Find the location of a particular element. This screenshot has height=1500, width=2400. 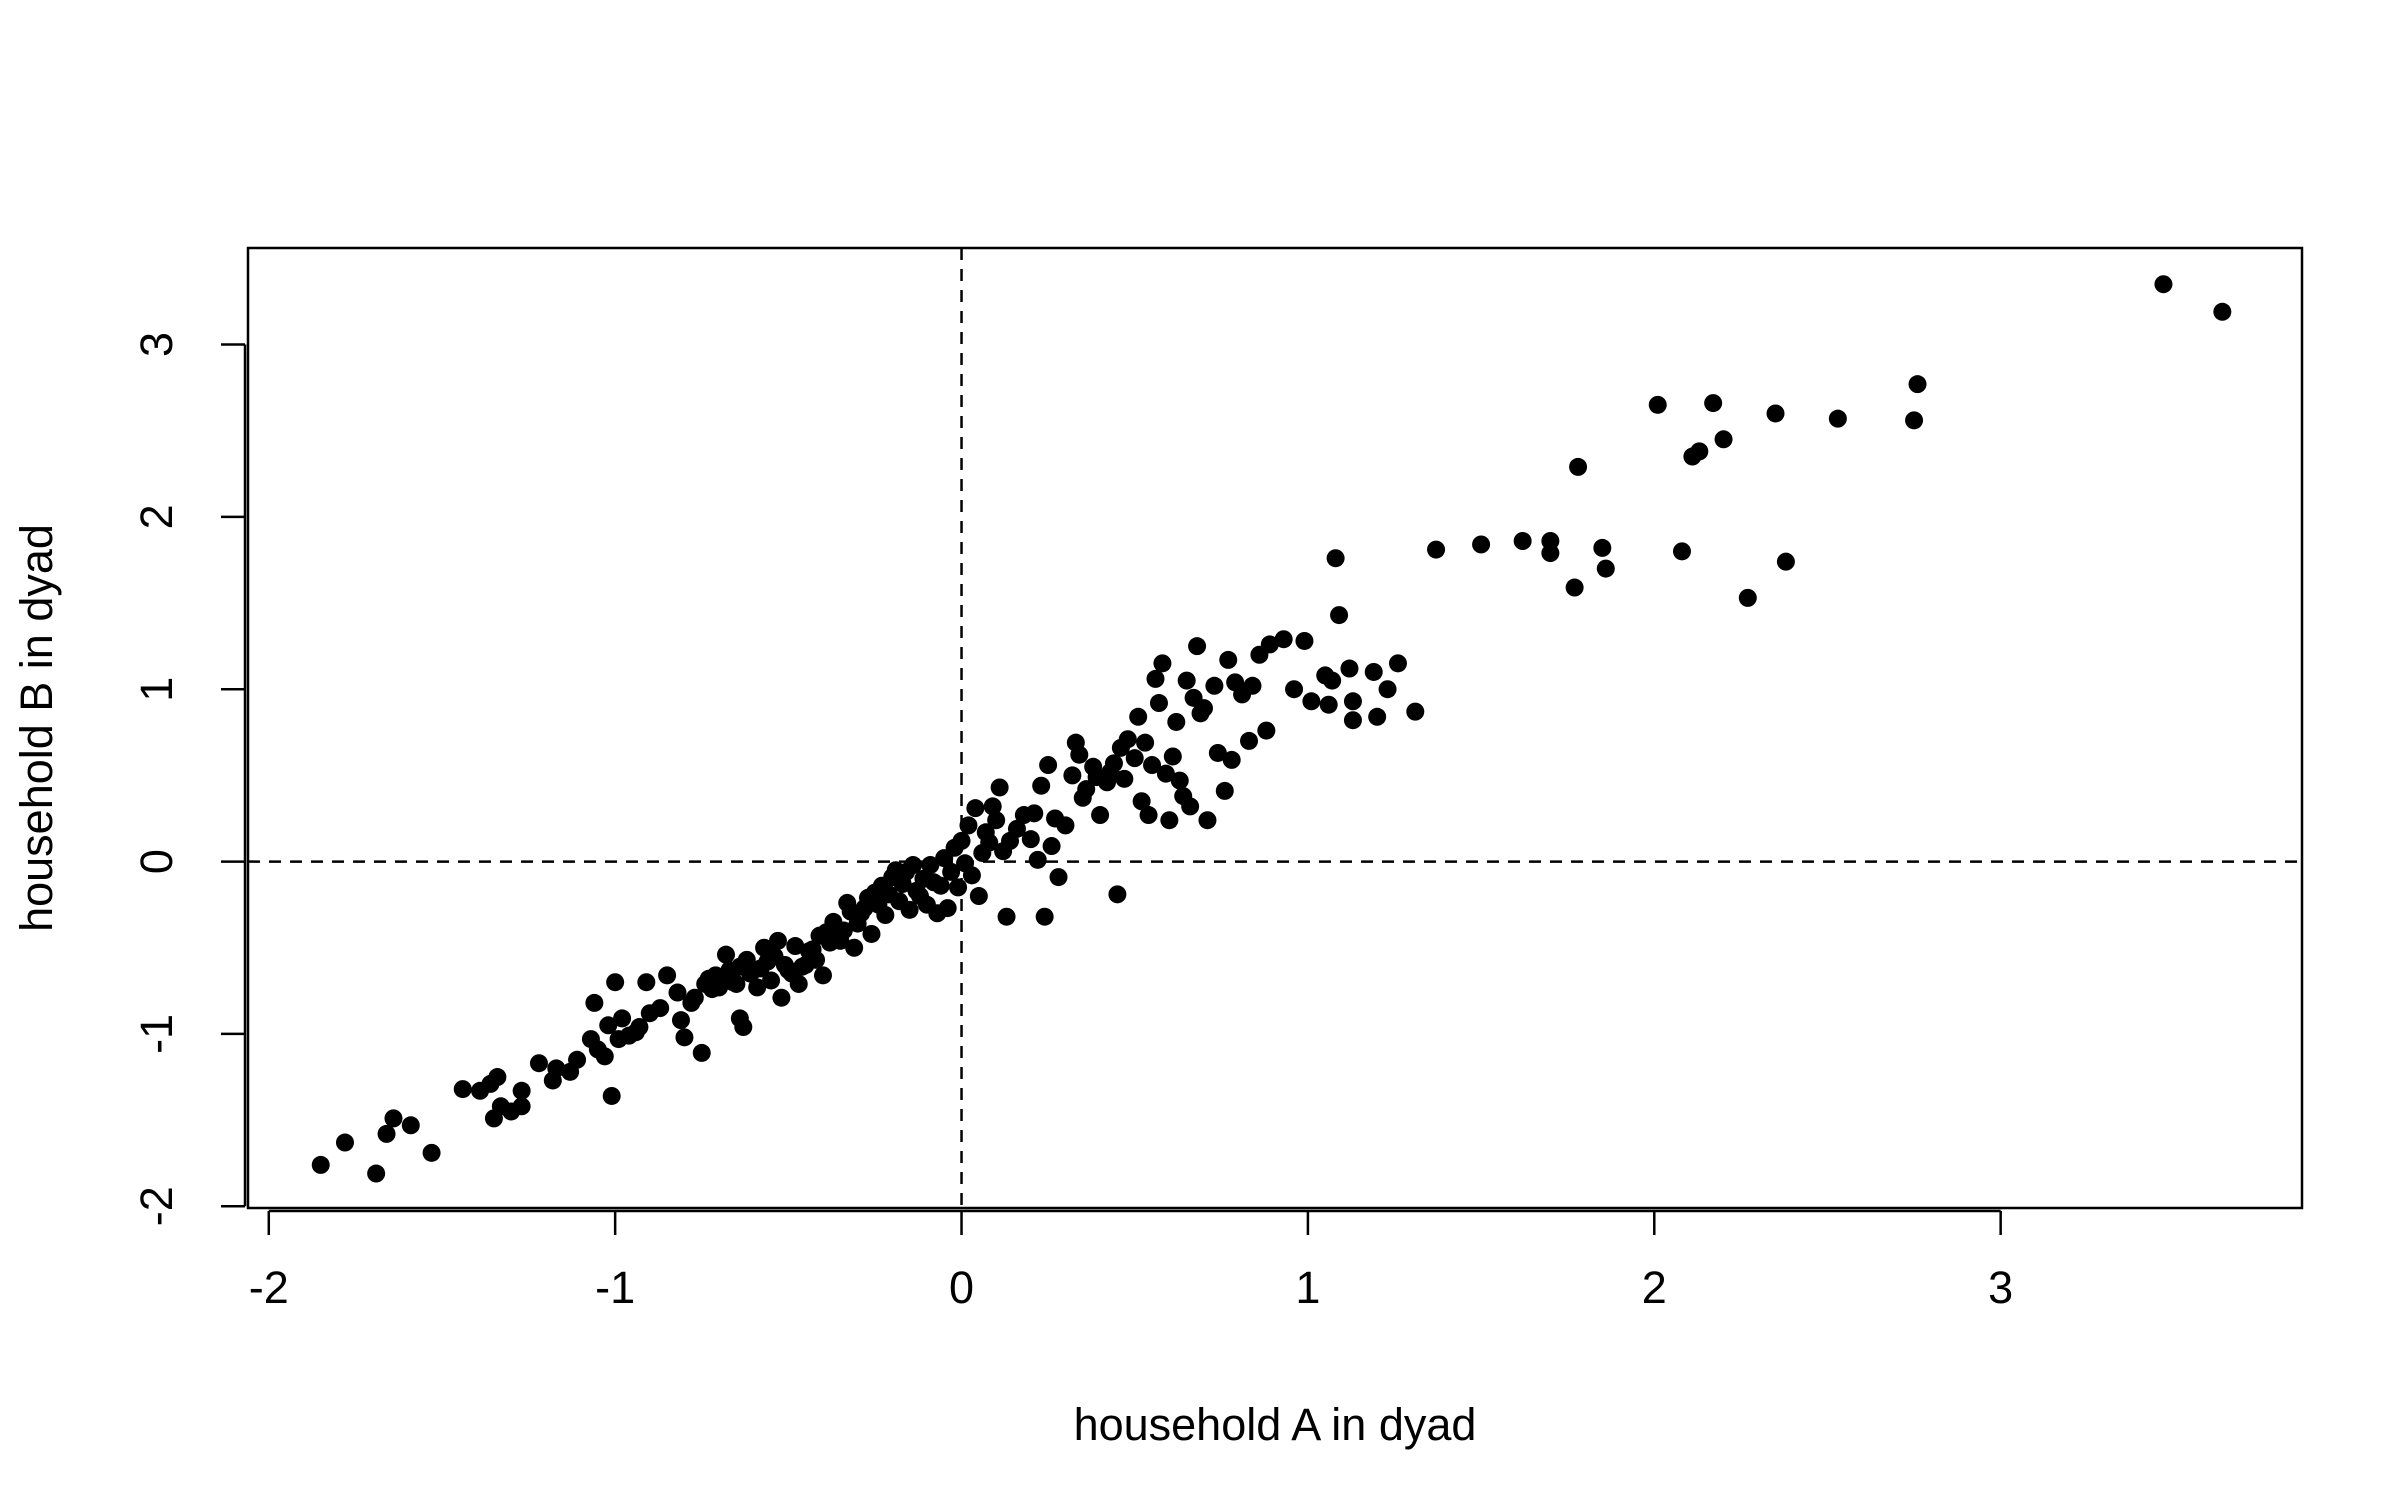

y-tick-label: 2 is located at coordinates (156, 516).